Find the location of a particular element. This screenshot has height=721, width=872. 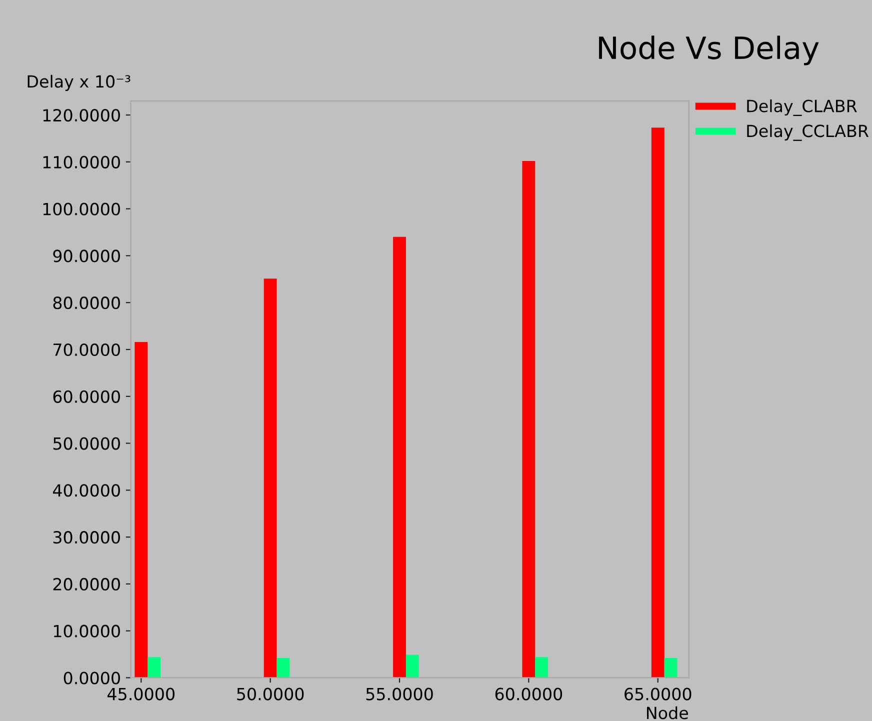

y-tick-label: 100.0000 is located at coordinates (81, 209).